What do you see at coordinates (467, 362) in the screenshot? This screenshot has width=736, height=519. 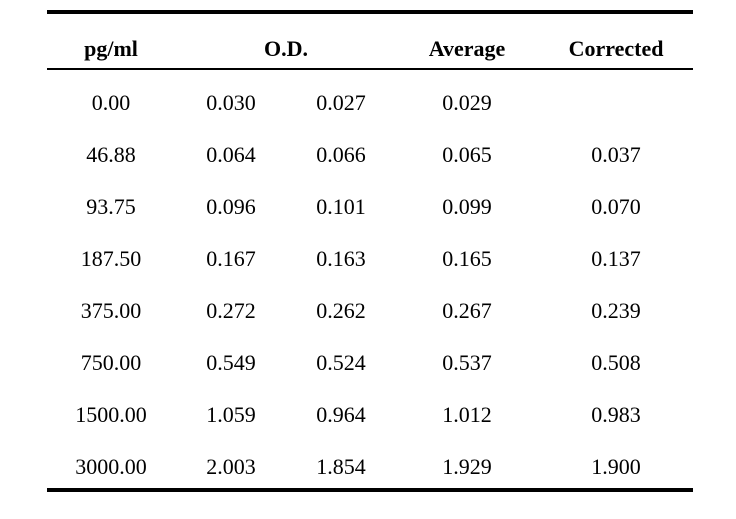 I see `average-cell: 0.537` at bounding box center [467, 362].